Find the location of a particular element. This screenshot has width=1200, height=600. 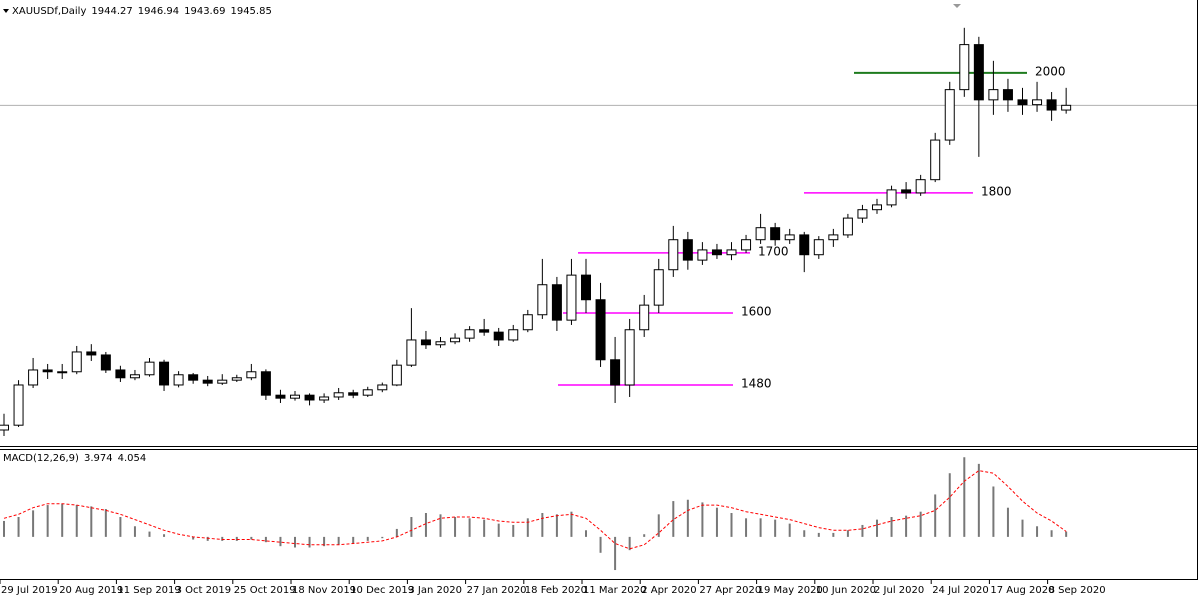

quote-value: 1945.85 is located at coordinates (250, 11).